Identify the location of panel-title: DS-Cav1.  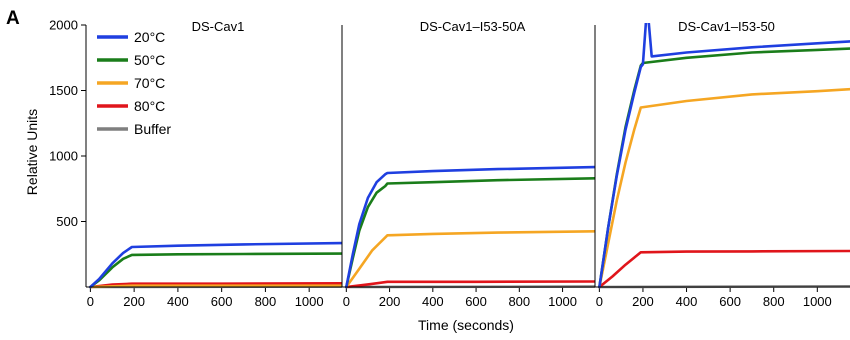
(218, 26).